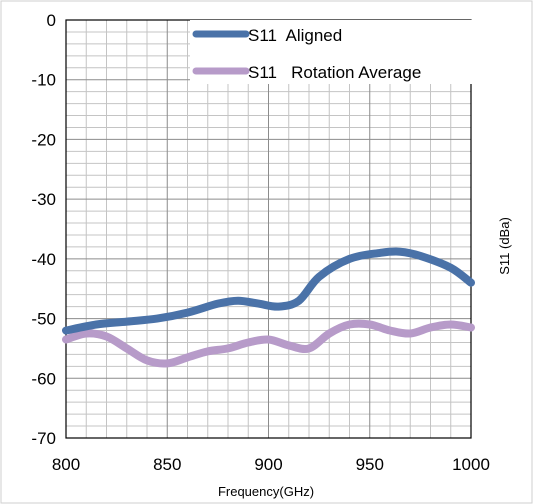 The image size is (533, 504). What do you see at coordinates (43, 438) in the screenshot?
I see `y-tick-label: -70` at bounding box center [43, 438].